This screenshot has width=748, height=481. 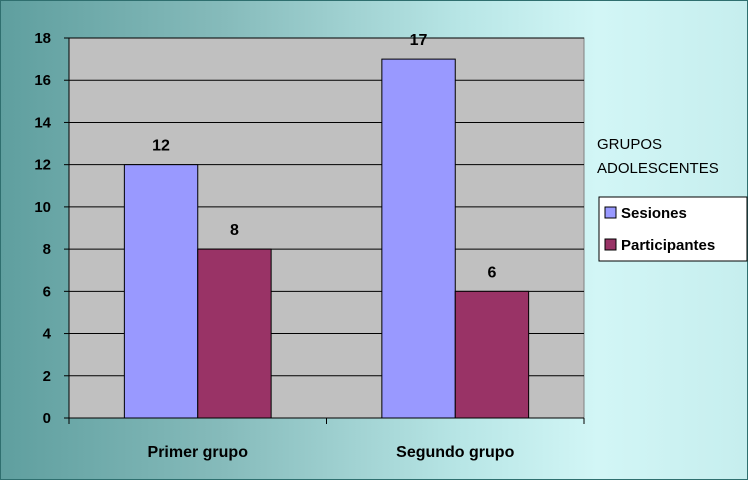 What do you see at coordinates (419, 40) in the screenshot?
I see `data-label: 17` at bounding box center [419, 40].